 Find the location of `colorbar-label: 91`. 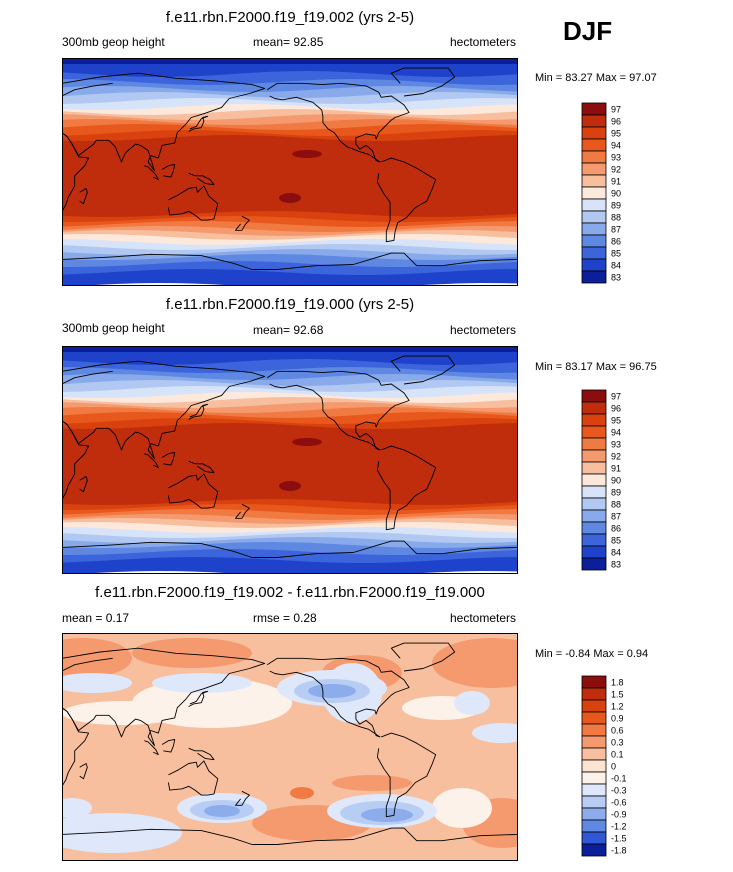

colorbar-label: 91 is located at coordinates (616, 469).